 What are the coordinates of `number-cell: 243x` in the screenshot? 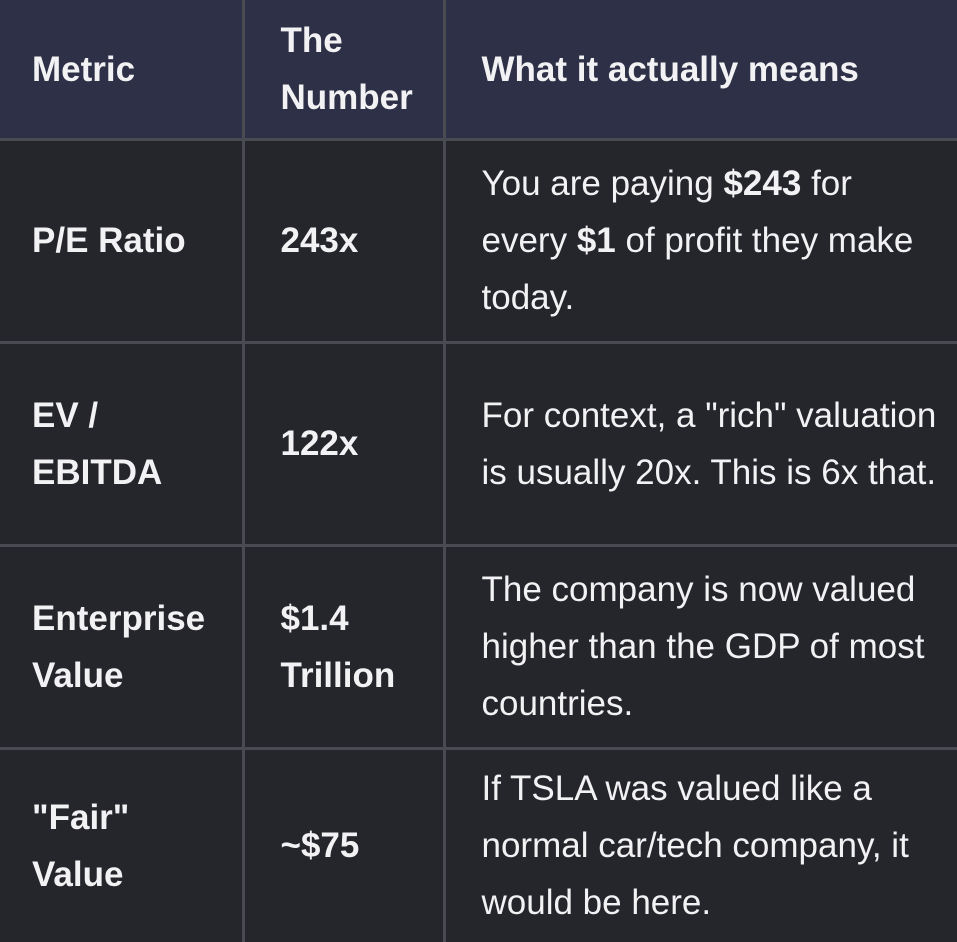 It's located at (343, 241).